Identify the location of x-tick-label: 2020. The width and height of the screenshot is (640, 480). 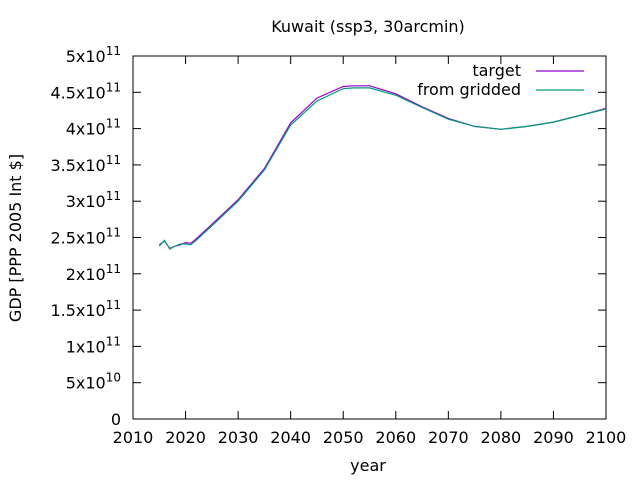
(185, 437).